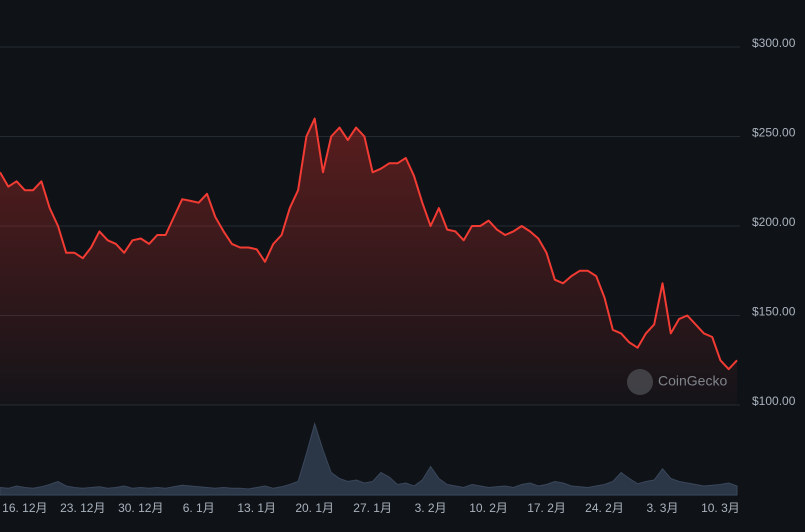  Describe the element at coordinates (546, 508) in the screenshot. I see `x-tick-label: 17. 2月` at that location.